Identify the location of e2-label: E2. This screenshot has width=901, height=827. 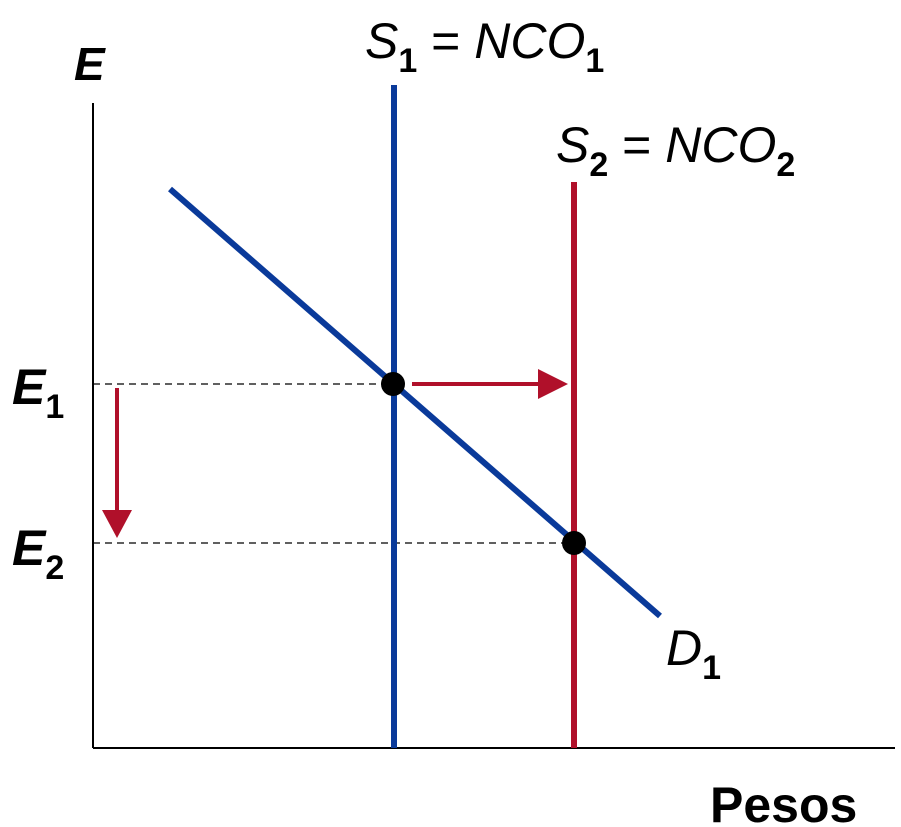
(38, 553).